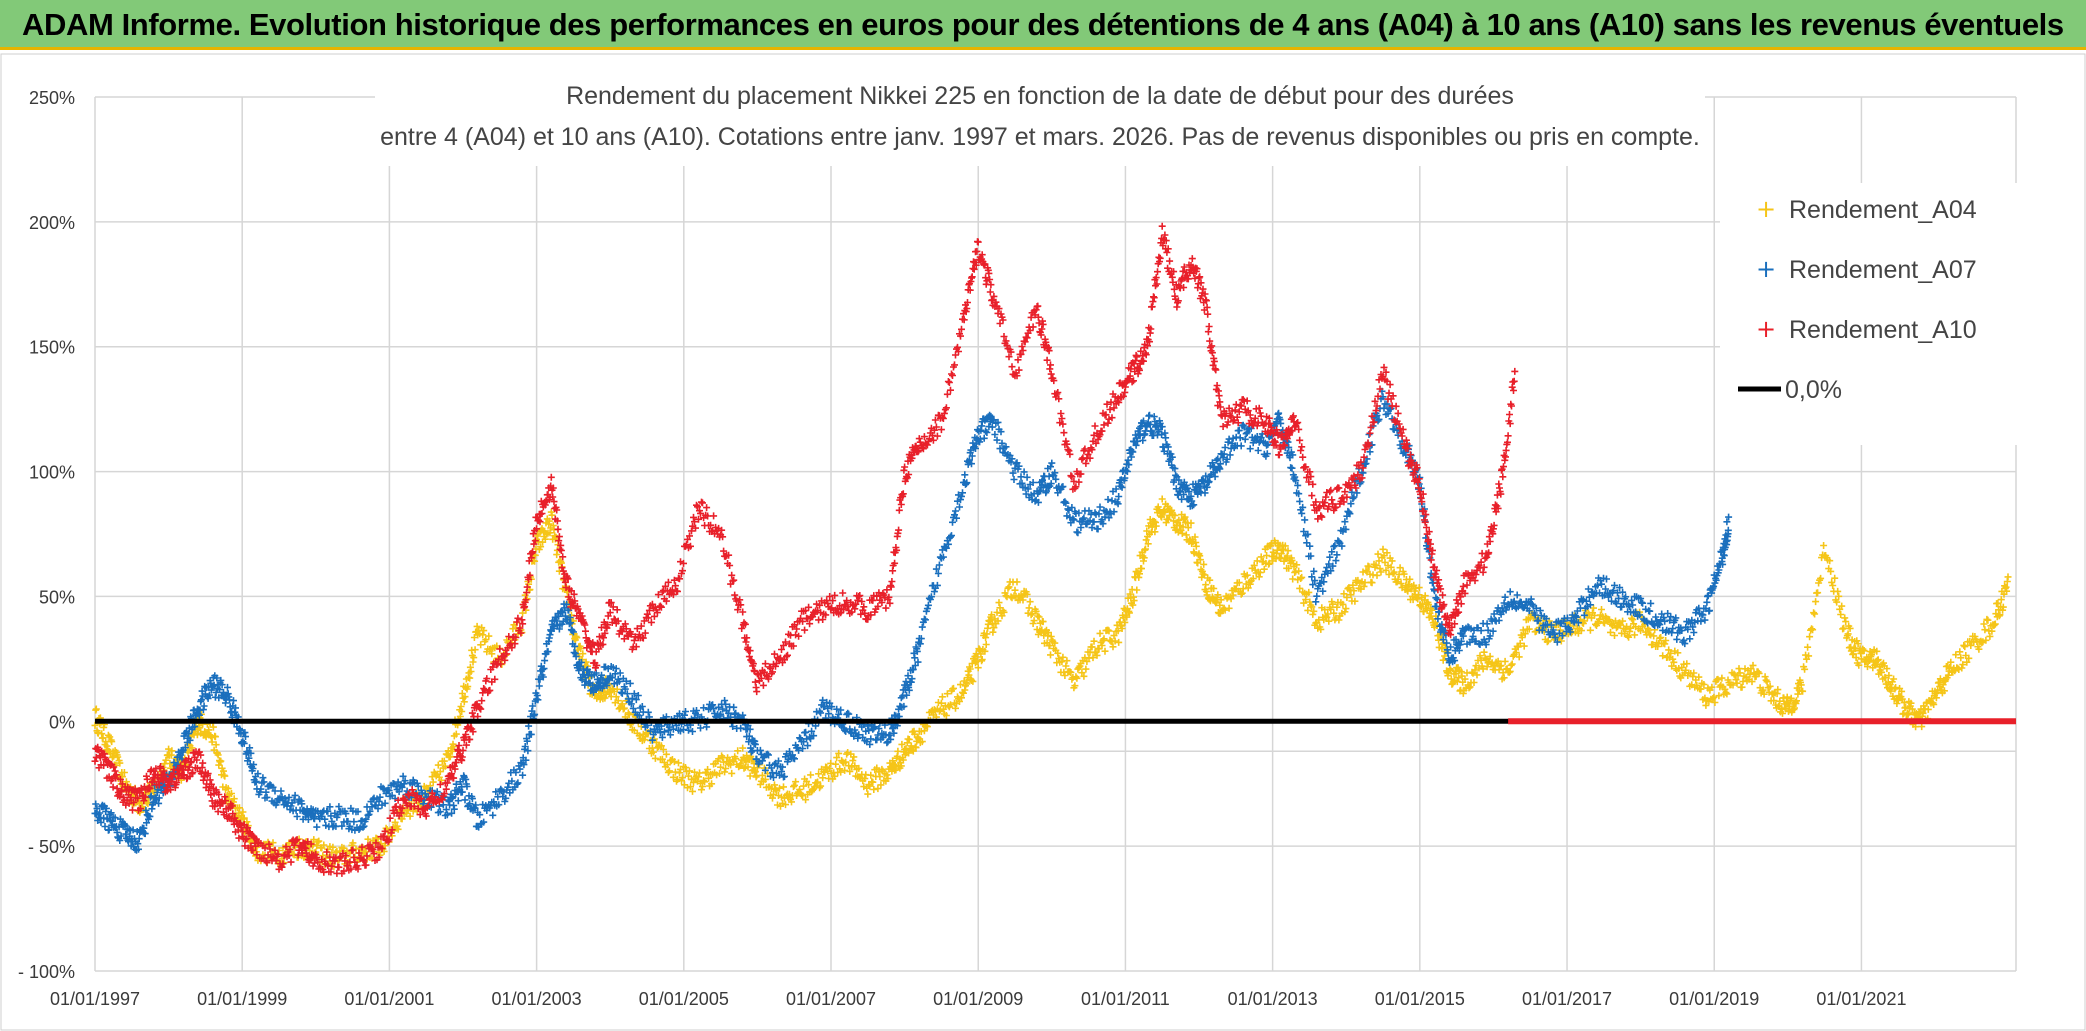 Image resolution: width=2086 pixels, height=1031 pixels. What do you see at coordinates (46, 972) in the screenshot?
I see `y-tick-label: - 100%` at bounding box center [46, 972].